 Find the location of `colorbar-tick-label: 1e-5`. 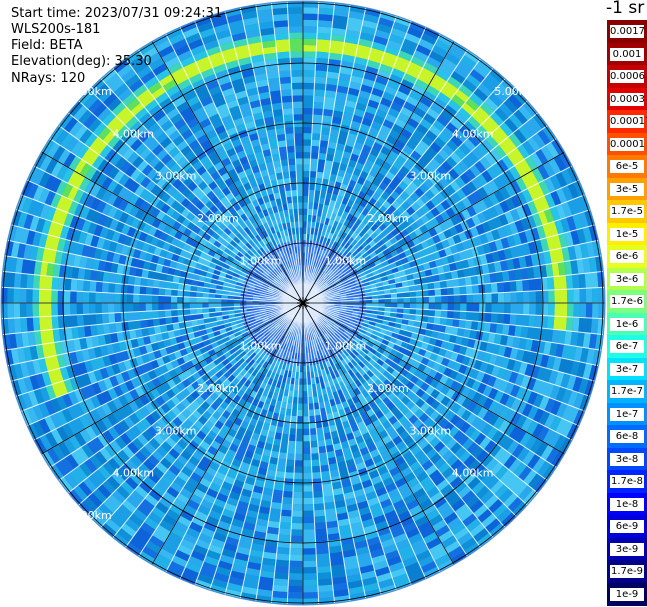

colorbar-tick-label: 1e-5 is located at coordinates (627, 234).